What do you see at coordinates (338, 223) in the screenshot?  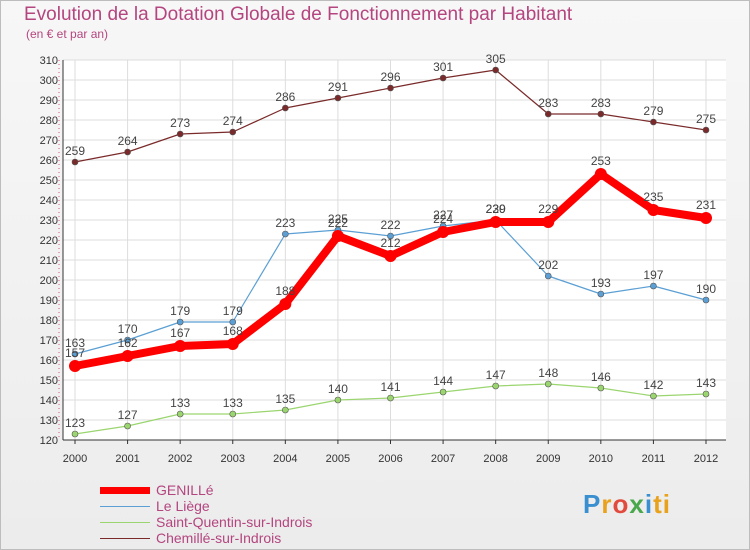 I see `data-label: 222` at bounding box center [338, 223].